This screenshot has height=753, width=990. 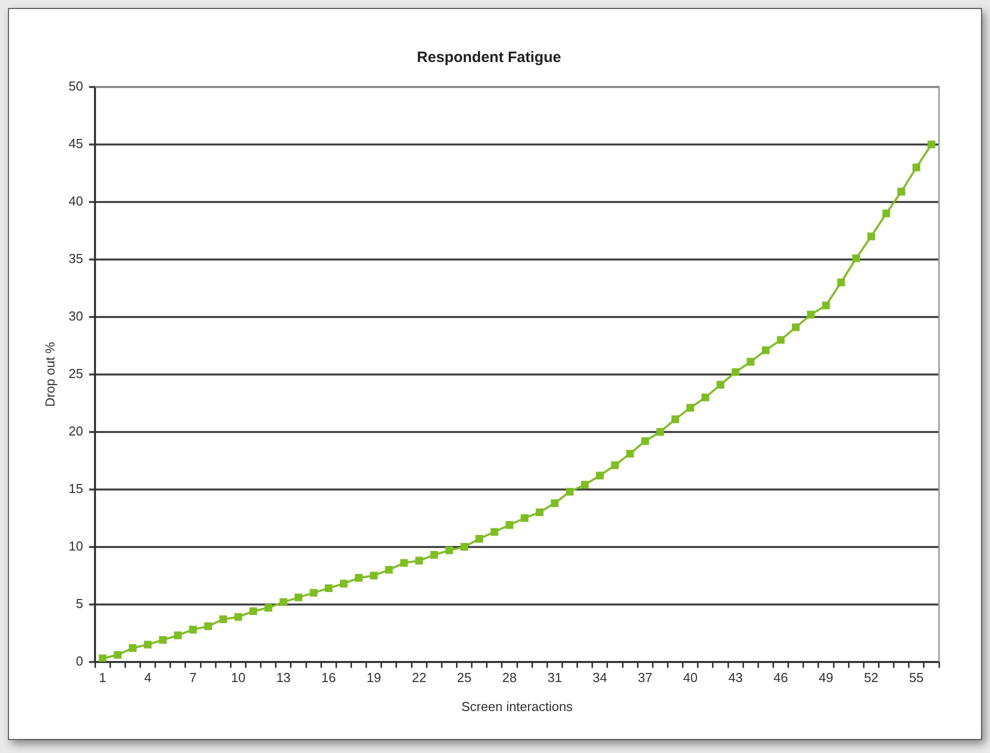 I want to click on x-tick-label: 1, so click(x=102, y=678).